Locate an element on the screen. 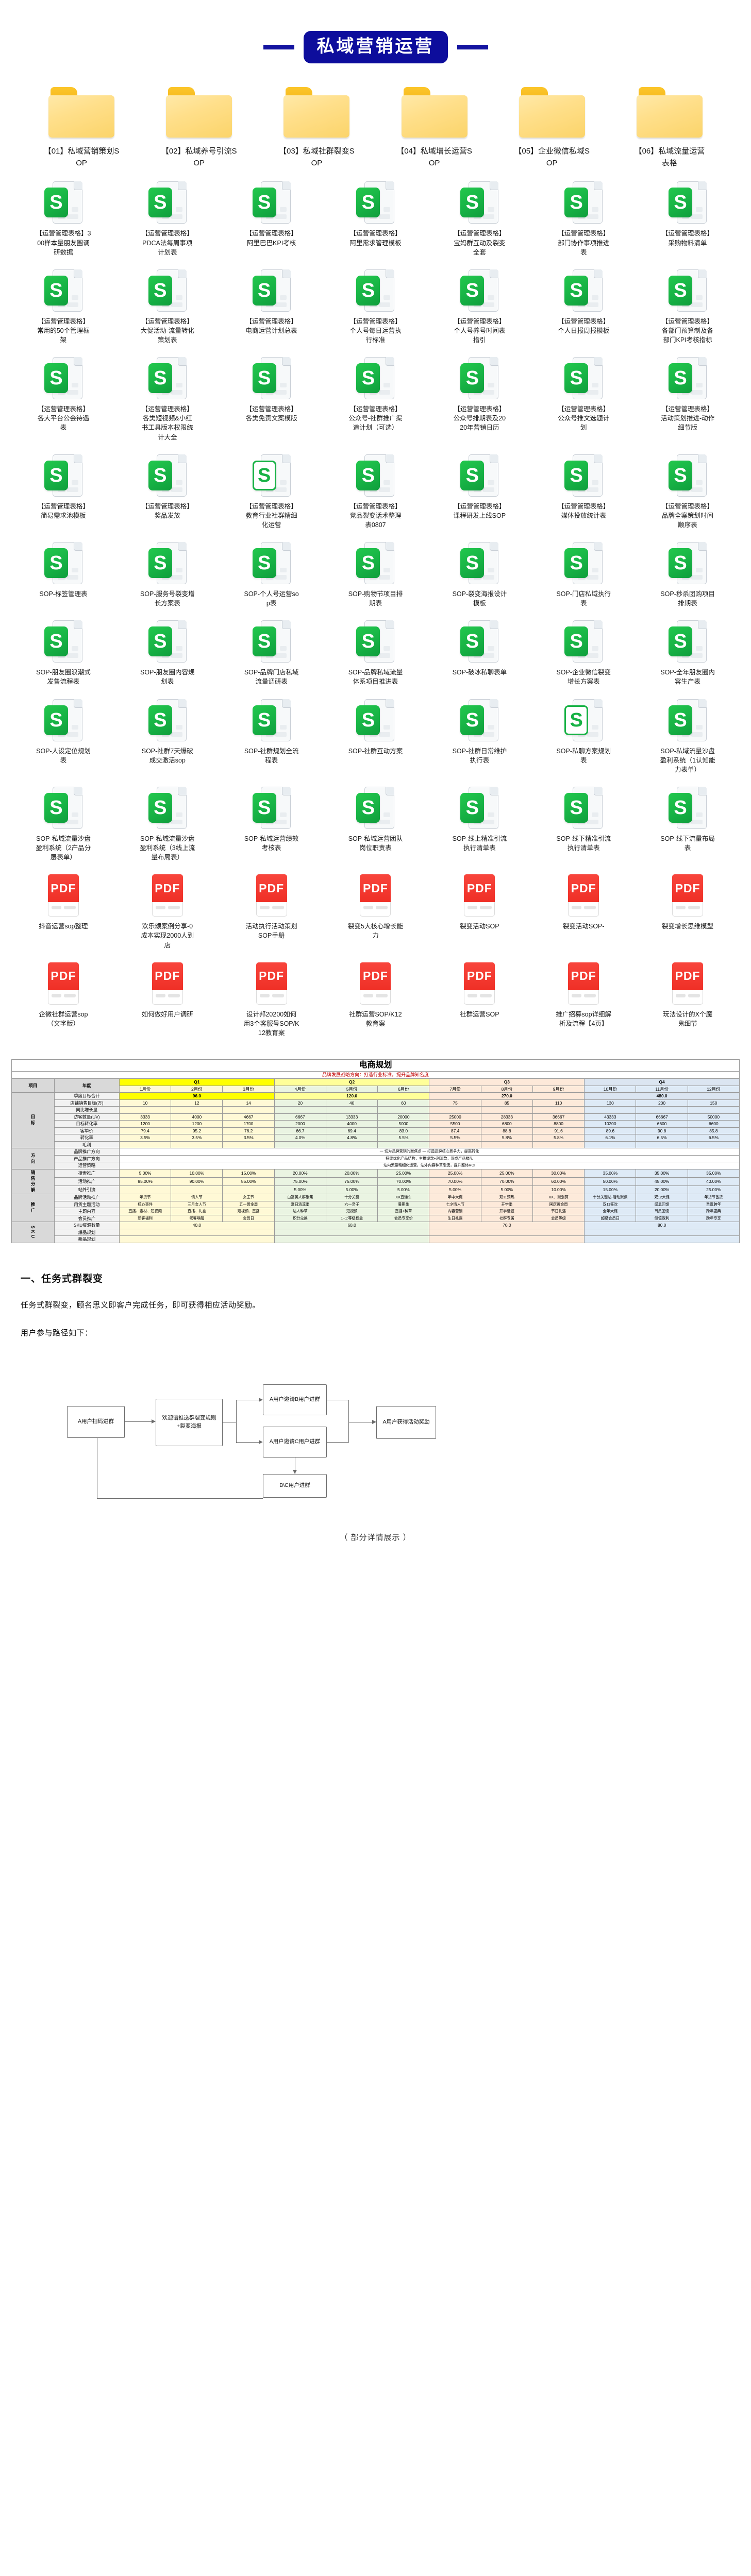  file-label: 【运营管理表格】各类免责文案模版 is located at coordinates (271, 414).